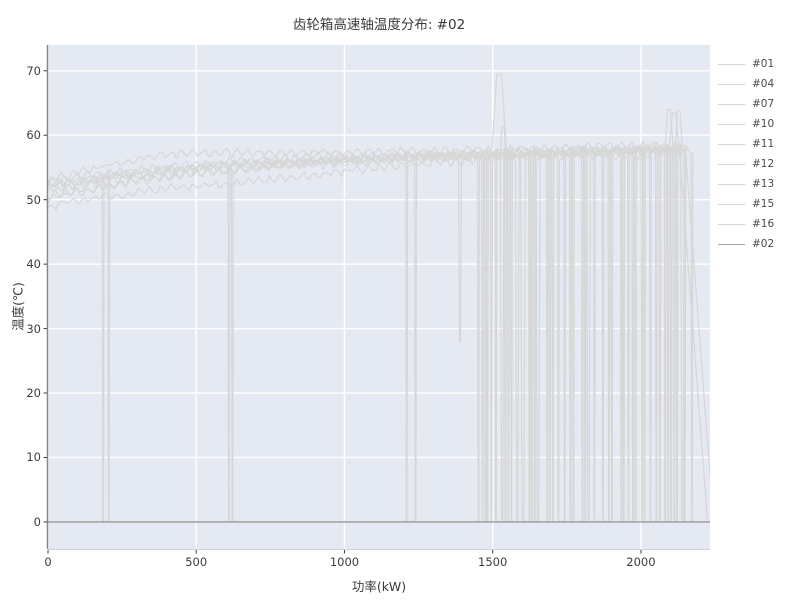  I want to click on legend-label: #04, so click(763, 84).